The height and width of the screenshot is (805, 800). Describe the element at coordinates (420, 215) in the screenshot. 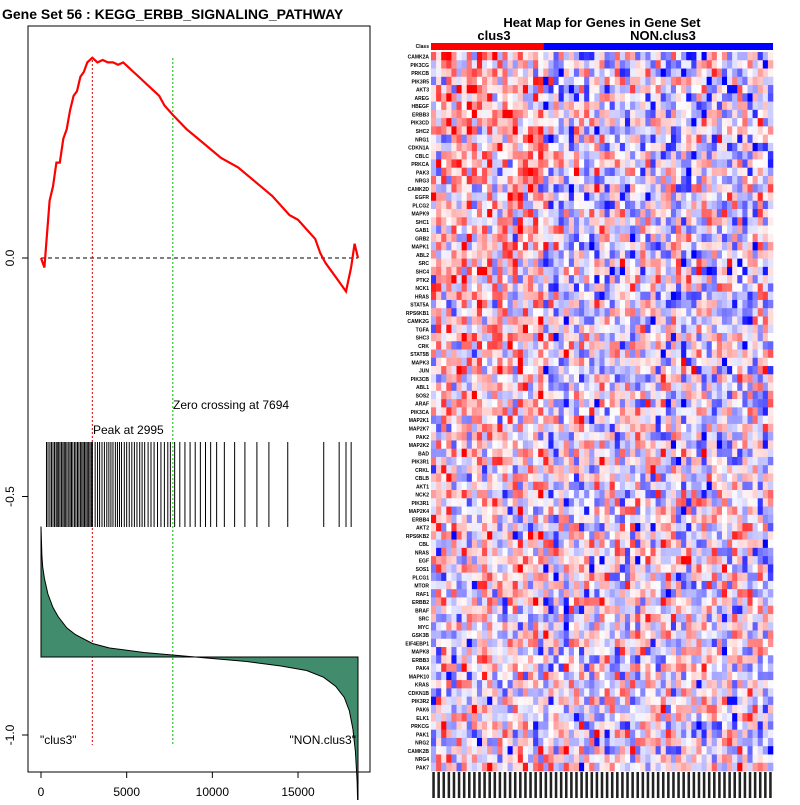

I see `gene-label: MAPK9` at that location.